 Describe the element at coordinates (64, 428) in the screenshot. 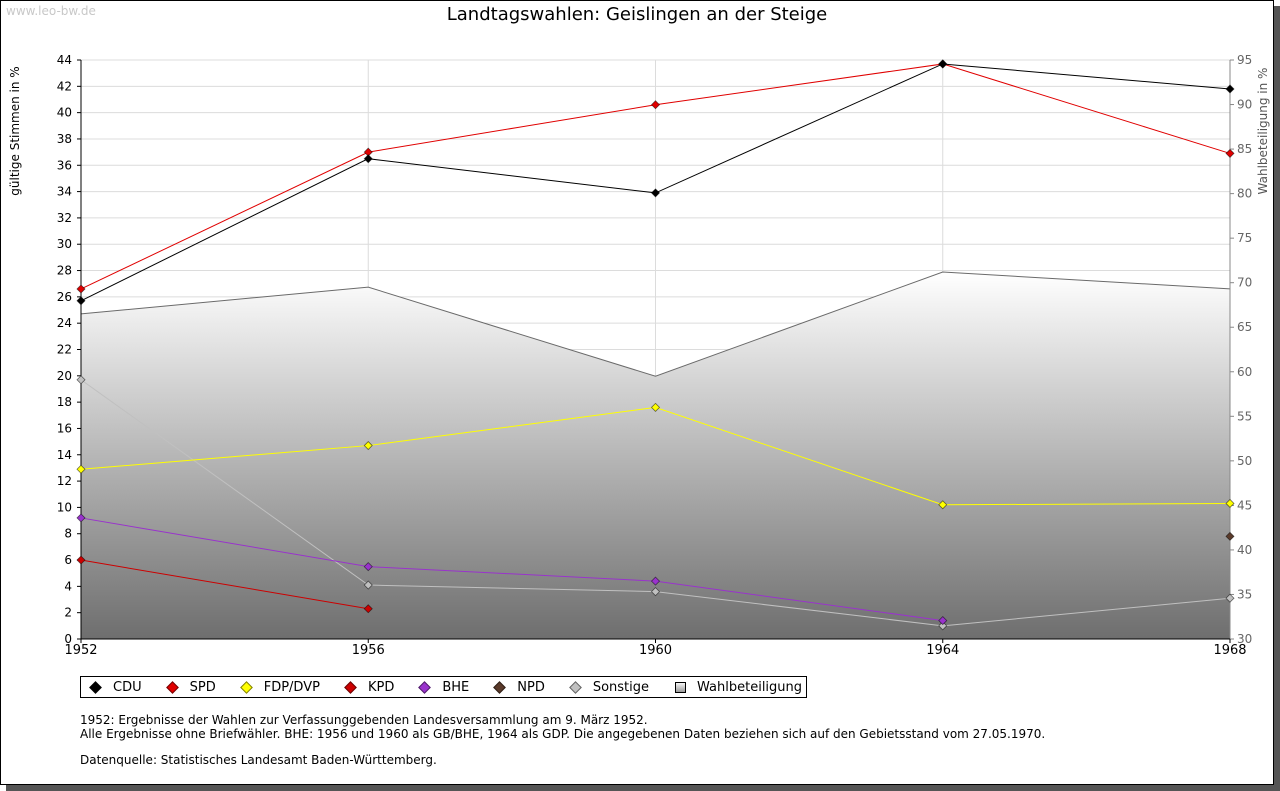

I see `y-tick-label: 16` at that location.